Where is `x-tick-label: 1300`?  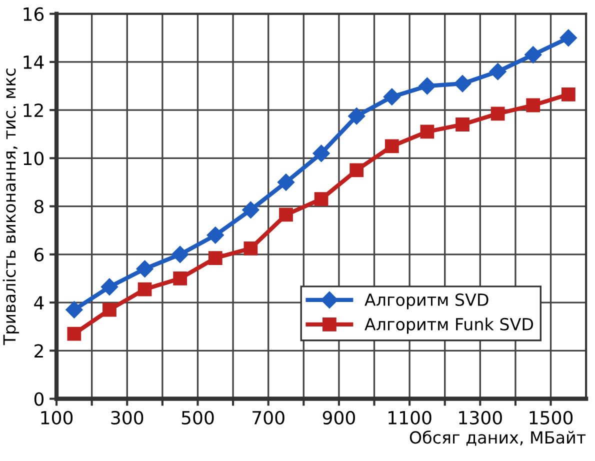 x-tick-label: 1300 is located at coordinates (480, 417).